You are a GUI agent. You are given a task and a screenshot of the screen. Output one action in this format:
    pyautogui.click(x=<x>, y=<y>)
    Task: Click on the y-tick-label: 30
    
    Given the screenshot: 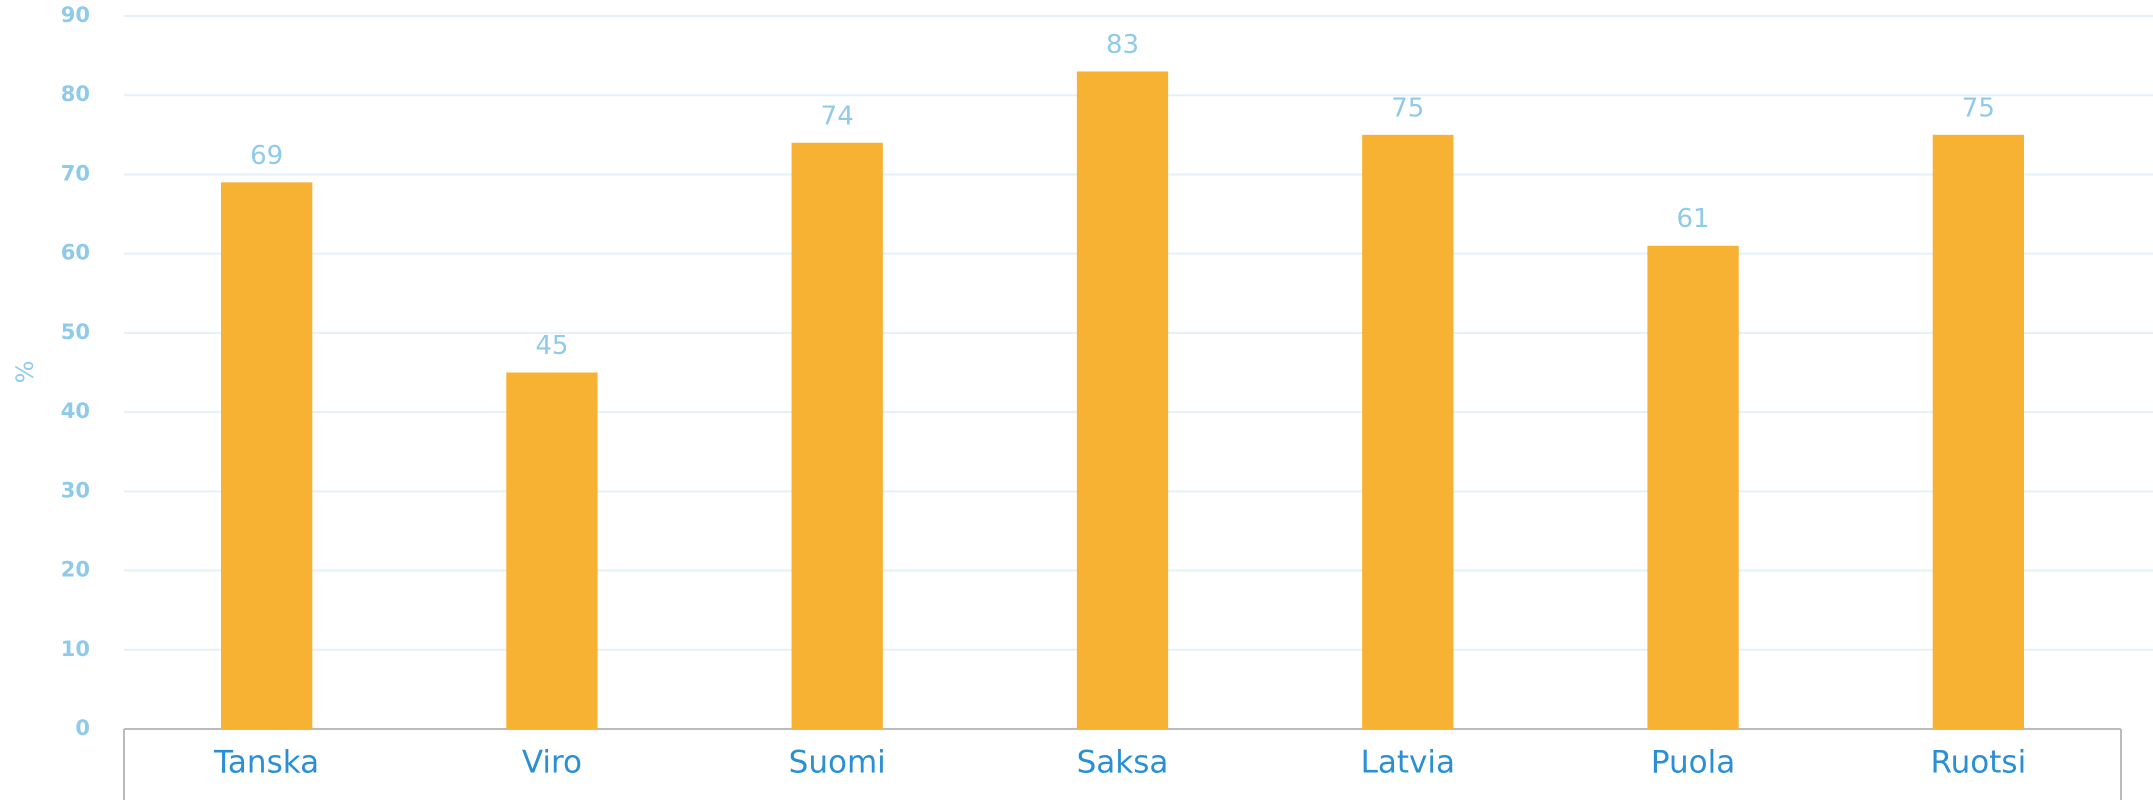 What is the action you would take?
    pyautogui.click(x=75, y=490)
    